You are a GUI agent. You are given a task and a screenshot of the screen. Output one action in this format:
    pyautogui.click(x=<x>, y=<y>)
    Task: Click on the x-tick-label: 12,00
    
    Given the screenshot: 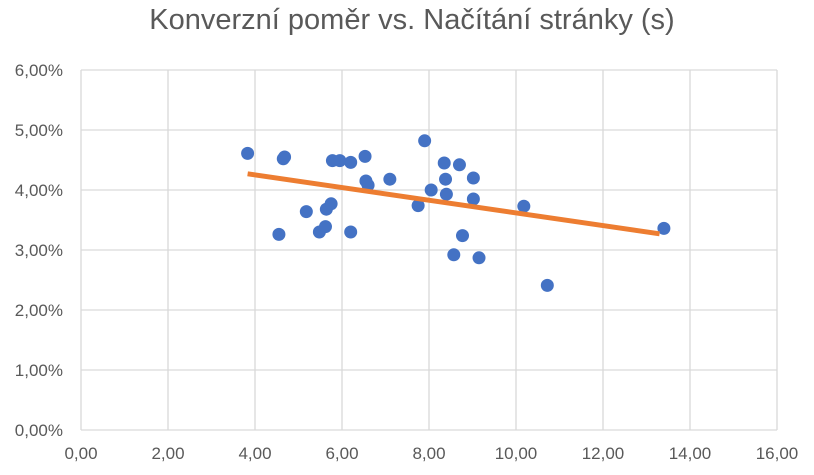 What is the action you would take?
    pyautogui.click(x=603, y=453)
    